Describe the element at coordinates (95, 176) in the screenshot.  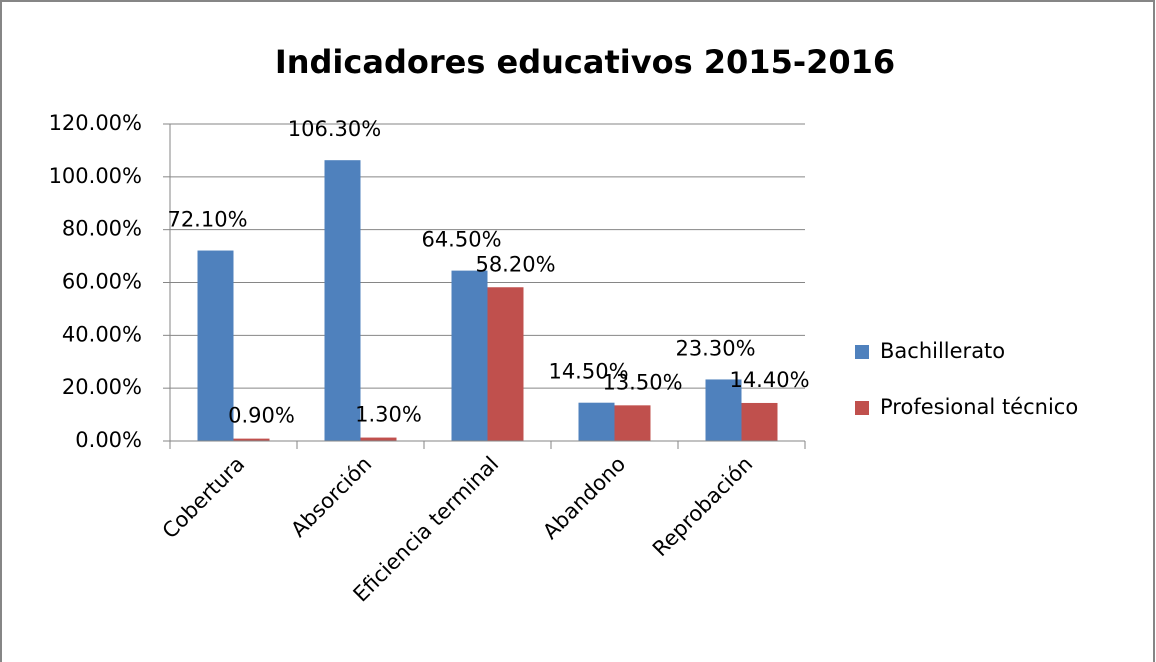
I see `y-tick-label: 100.00%` at that location.